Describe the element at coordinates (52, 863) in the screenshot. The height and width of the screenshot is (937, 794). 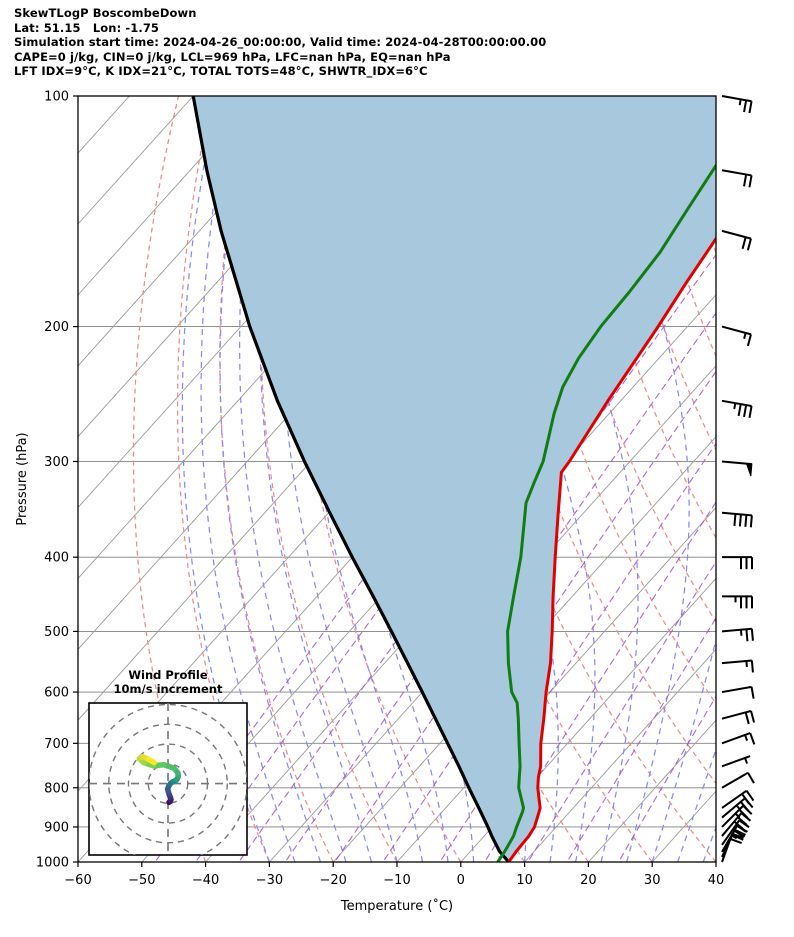
I see `y-tick-label: 1000` at that location.